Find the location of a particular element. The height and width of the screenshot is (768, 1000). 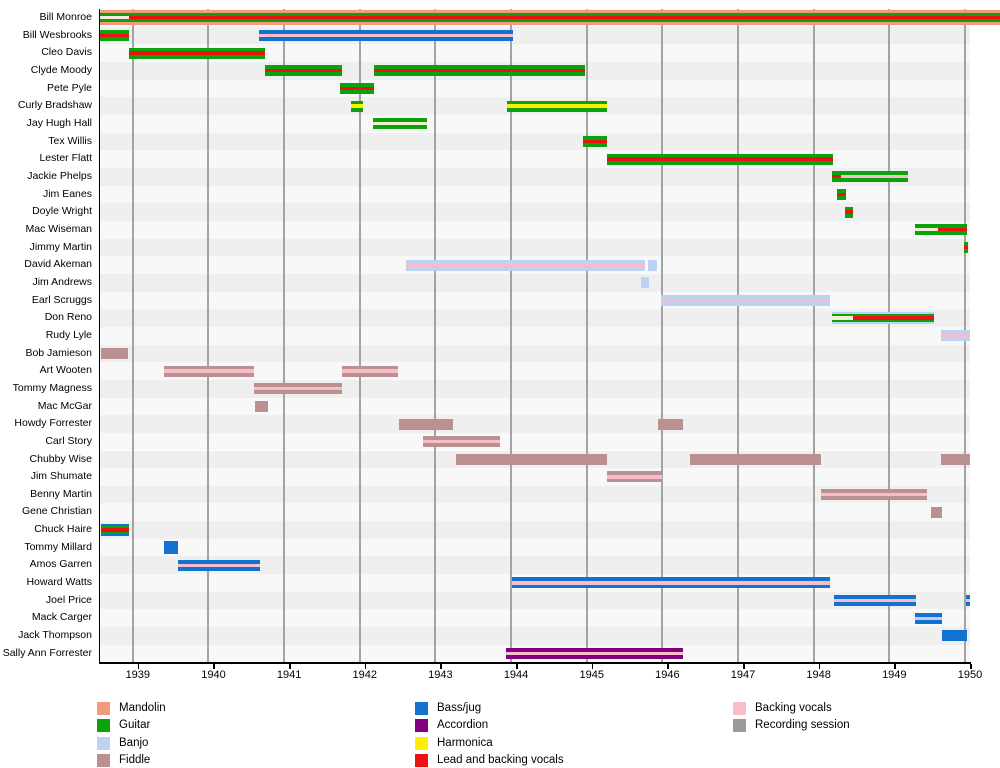

year-label: 1944 is located at coordinates (516, 675).